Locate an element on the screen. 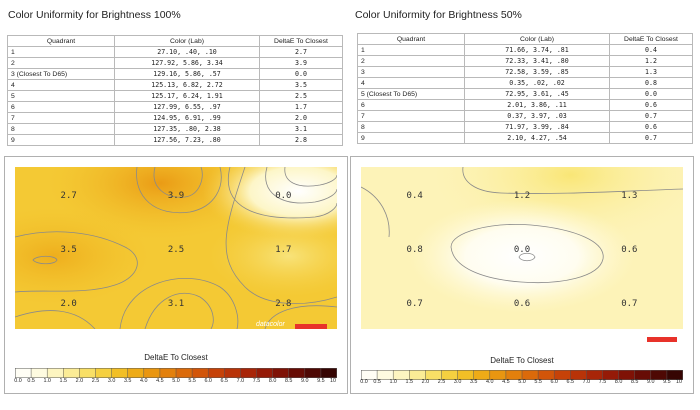  lab-cell: 127.56, 7.23, .80 is located at coordinates (187, 140).